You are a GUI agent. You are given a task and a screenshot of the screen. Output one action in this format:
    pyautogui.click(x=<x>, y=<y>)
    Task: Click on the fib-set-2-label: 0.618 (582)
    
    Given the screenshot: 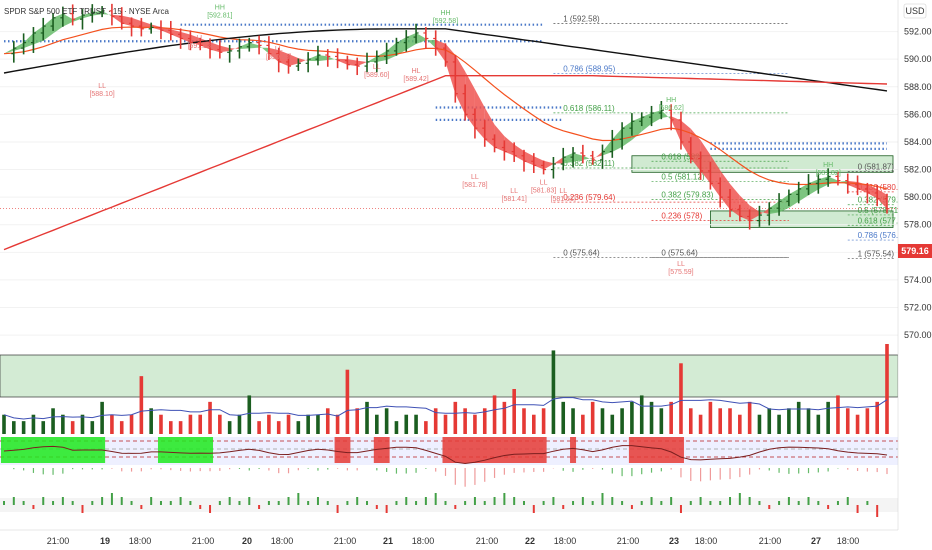 What is the action you would take?
    pyautogui.click(x=681, y=156)
    